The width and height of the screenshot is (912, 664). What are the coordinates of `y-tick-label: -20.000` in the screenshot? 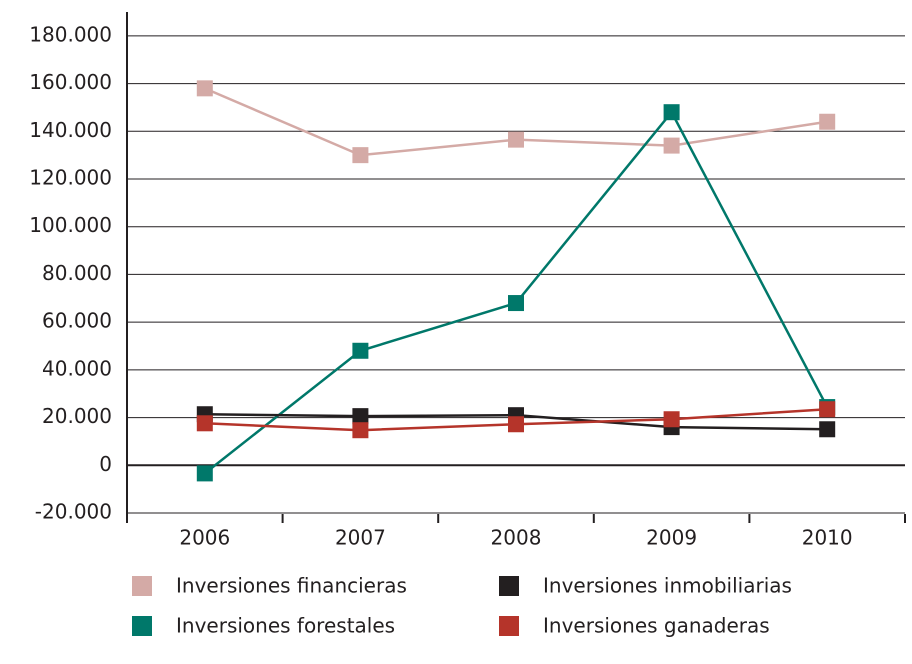 It's located at (73, 512).